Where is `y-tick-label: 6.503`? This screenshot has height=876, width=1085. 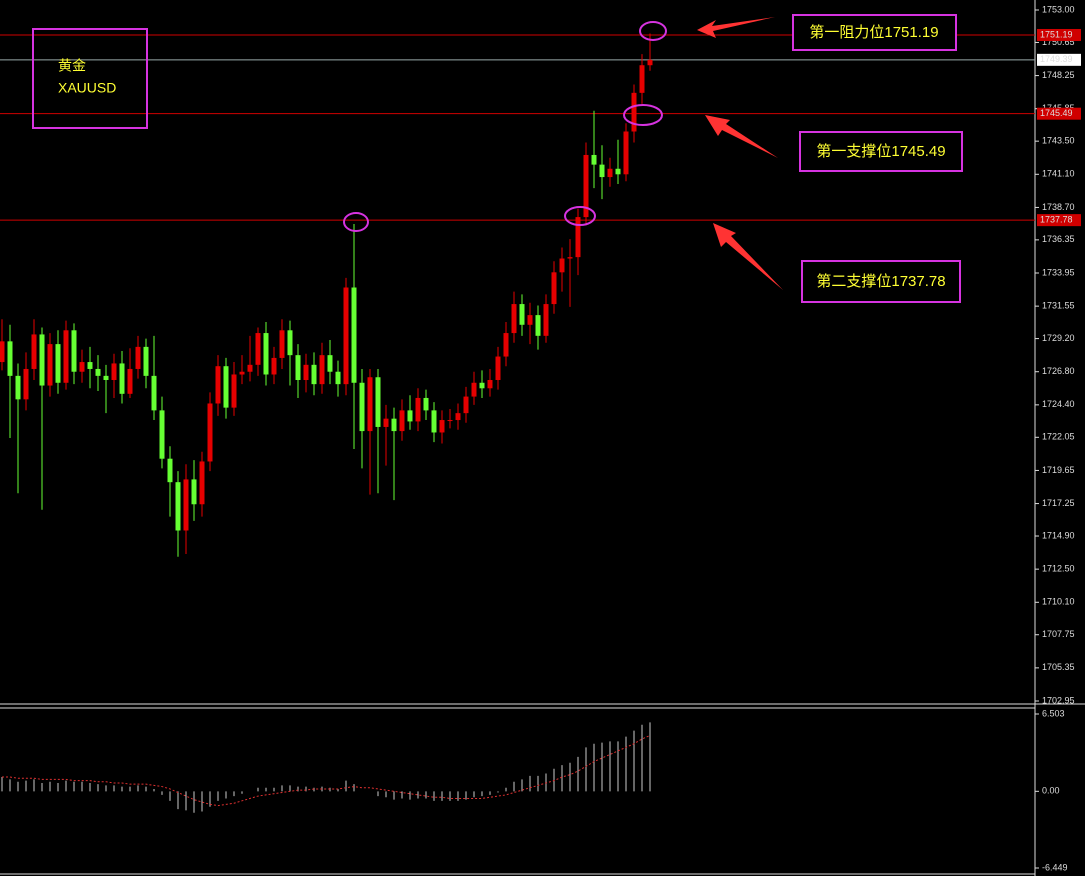 y-tick-label: 6.503 is located at coordinates (1053, 713).